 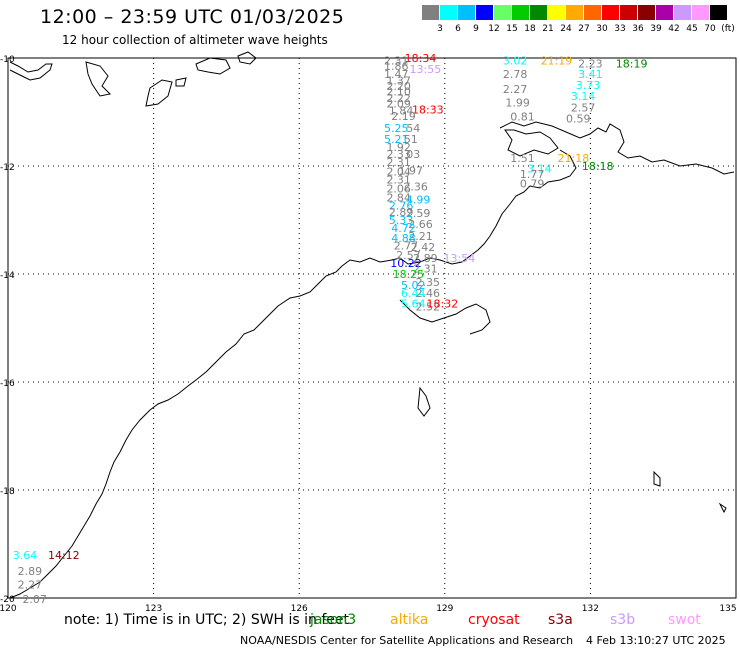 I want to click on wave-height-label: 2.46, so click(x=428, y=293).